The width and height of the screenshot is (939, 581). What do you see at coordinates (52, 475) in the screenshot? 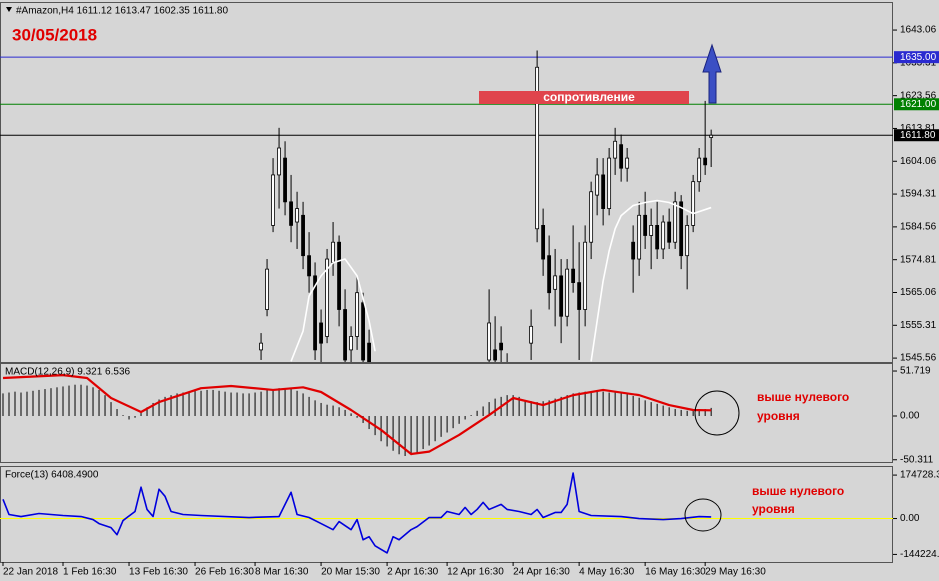
I see `pane-title: Force(13) 6408.4900` at bounding box center [52, 475].